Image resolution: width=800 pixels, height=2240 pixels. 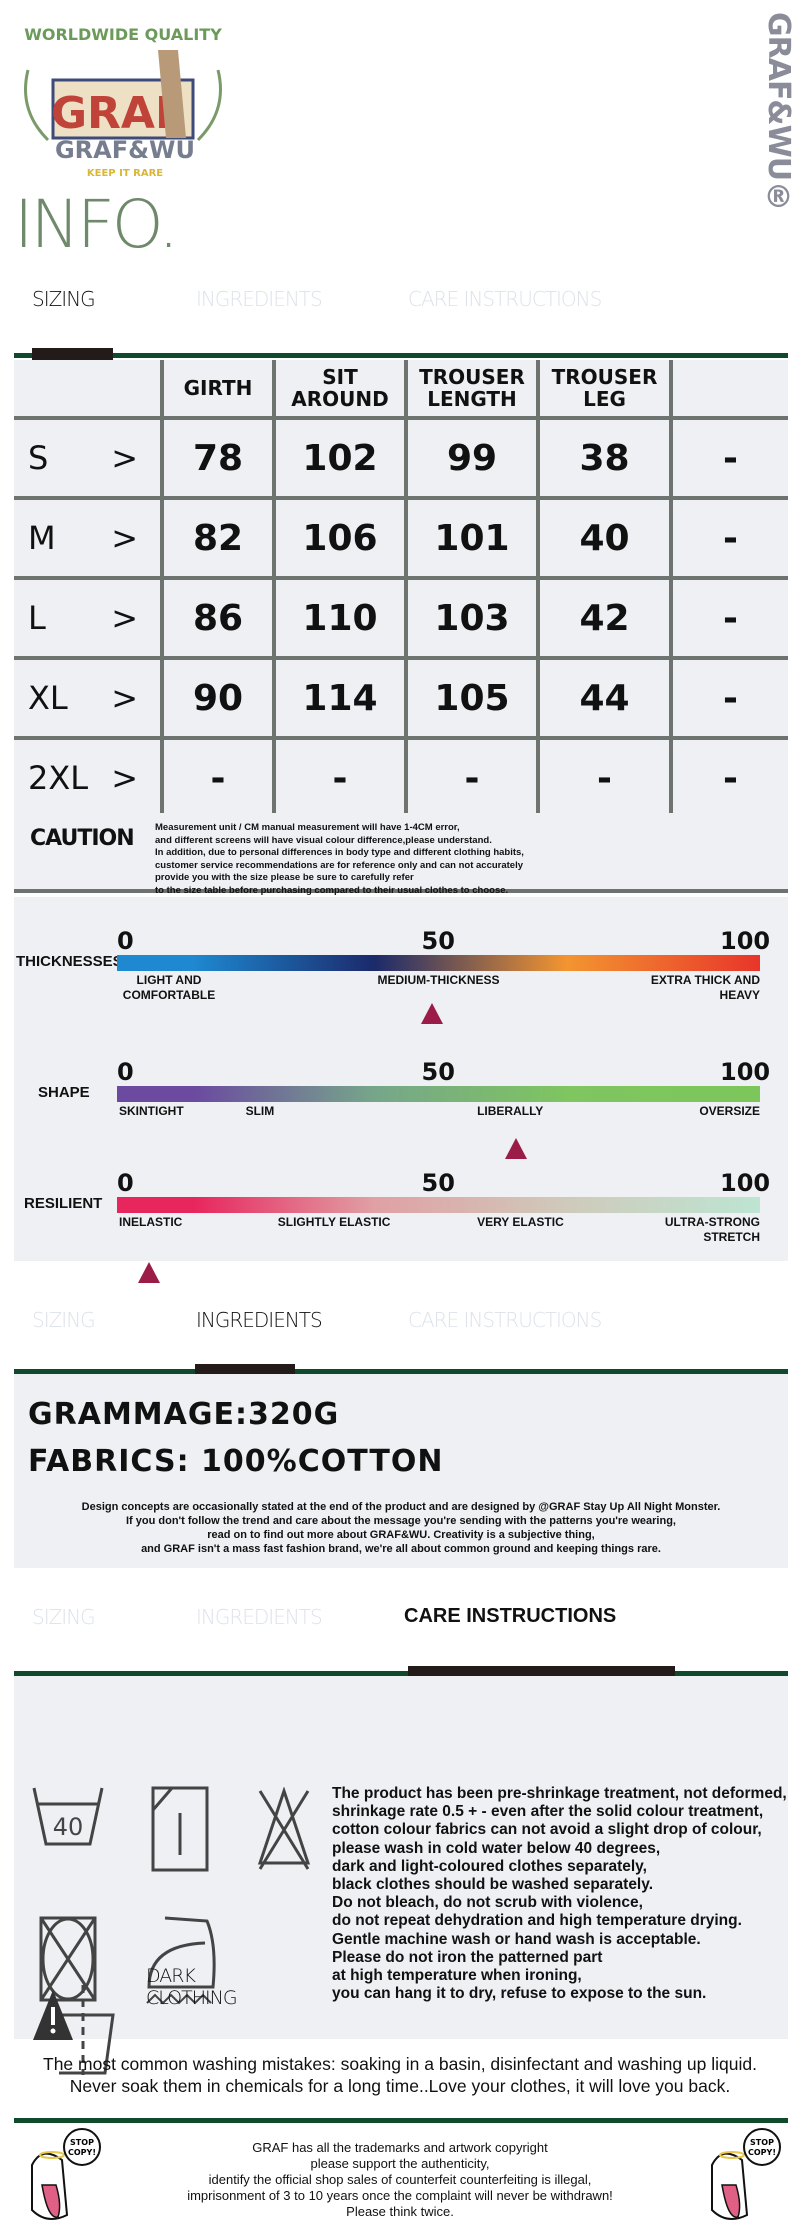 What do you see at coordinates (82, 2142) in the screenshot?
I see `svg-text: STOP` at bounding box center [82, 2142].